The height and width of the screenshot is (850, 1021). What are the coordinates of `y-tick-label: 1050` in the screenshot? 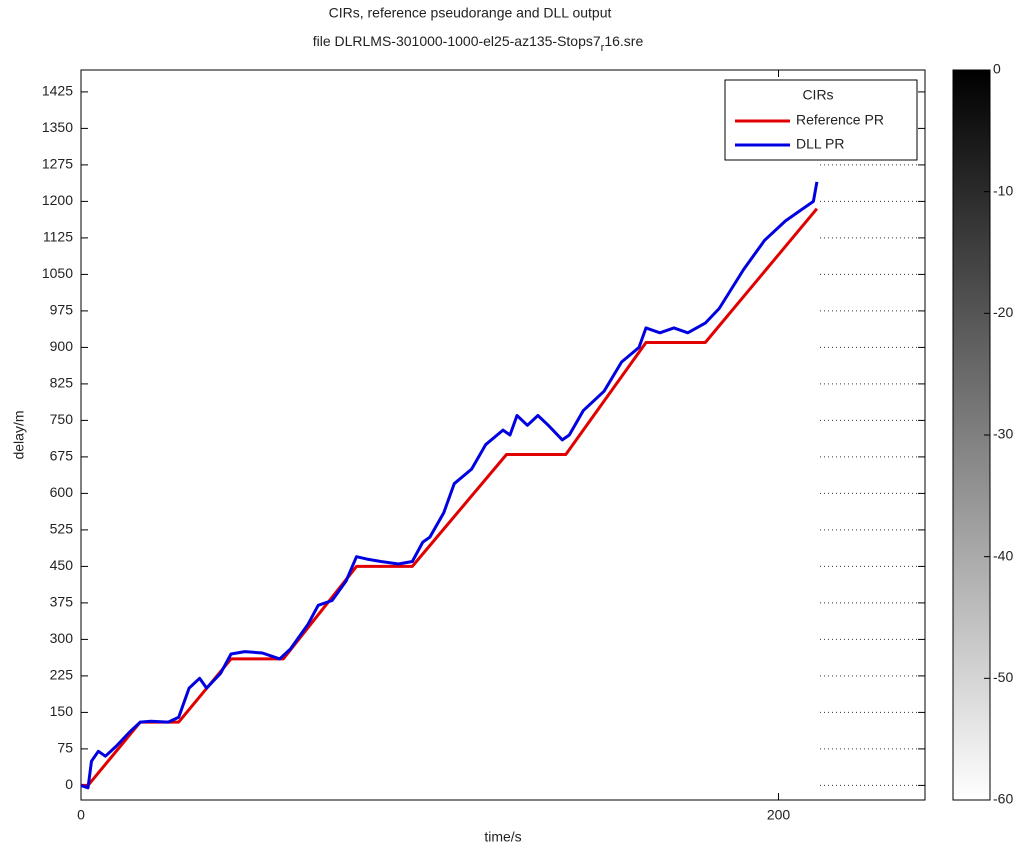 It's located at (57, 273).